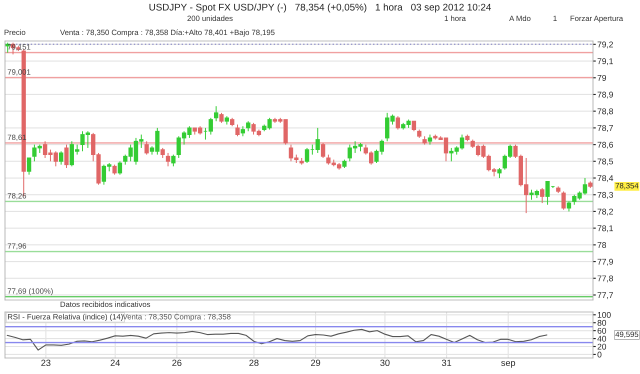 Image resolution: width=640 pixels, height=374 pixels. What do you see at coordinates (606, 145) in the screenshot?
I see `y-tick-label: 78,6` at bounding box center [606, 145].